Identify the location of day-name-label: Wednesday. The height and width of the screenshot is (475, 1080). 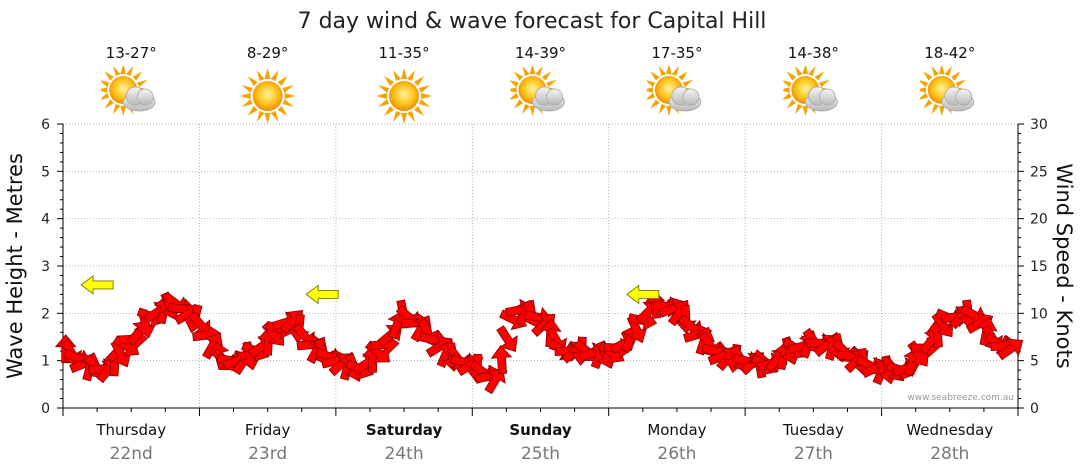
(949, 430).